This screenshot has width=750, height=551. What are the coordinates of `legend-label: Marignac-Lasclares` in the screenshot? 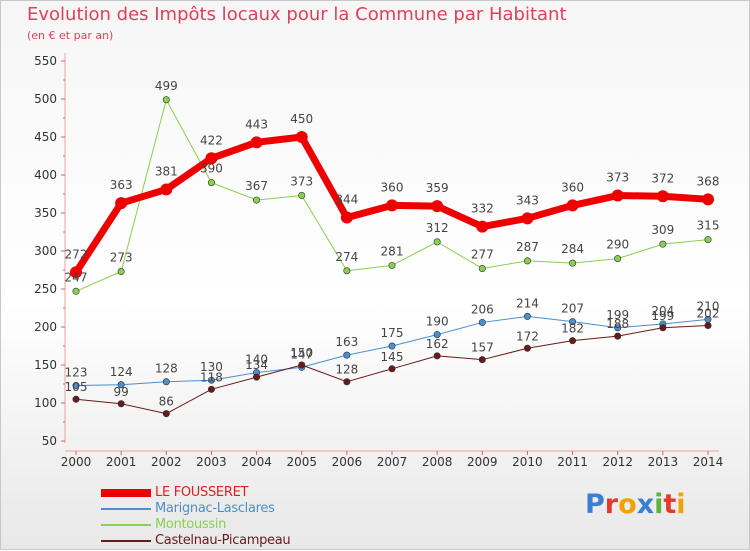 It's located at (215, 508).